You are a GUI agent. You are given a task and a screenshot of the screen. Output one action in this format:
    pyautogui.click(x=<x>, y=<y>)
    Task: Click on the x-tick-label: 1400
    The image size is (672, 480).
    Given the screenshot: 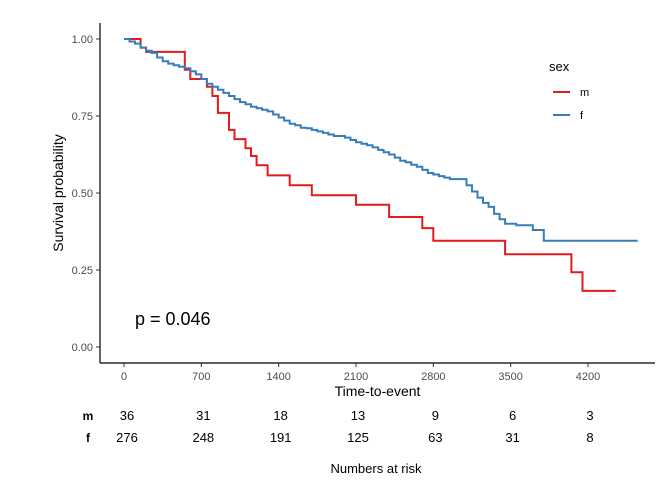 What is the action you would take?
    pyautogui.click(x=278, y=377)
    